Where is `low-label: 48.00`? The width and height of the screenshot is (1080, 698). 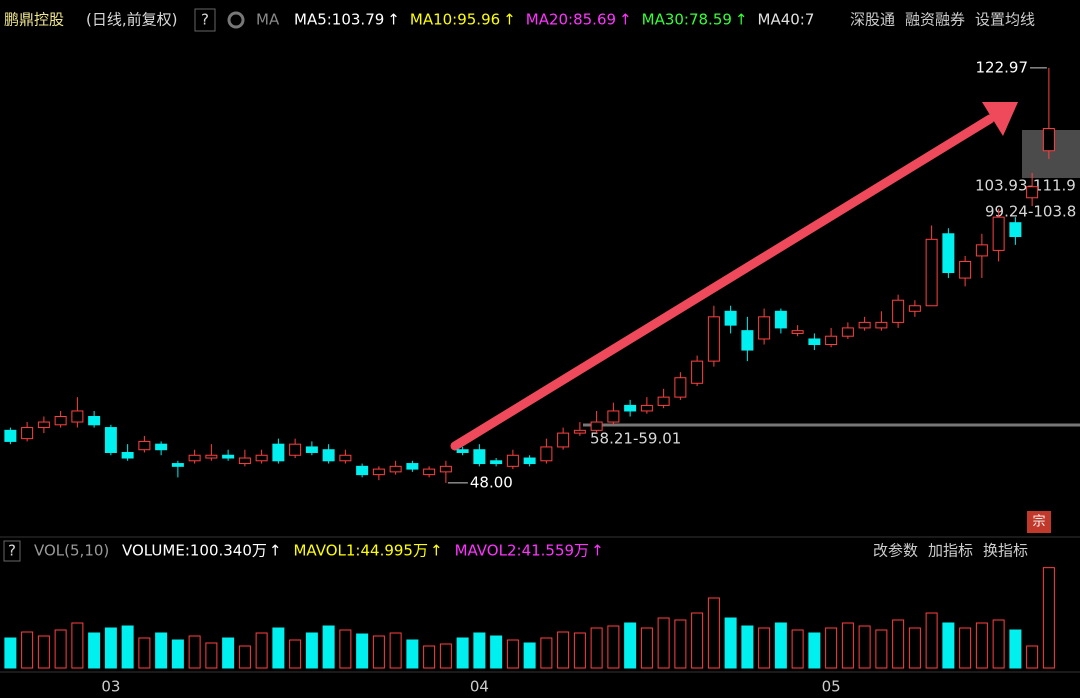 low-label: 48.00 is located at coordinates (491, 482).